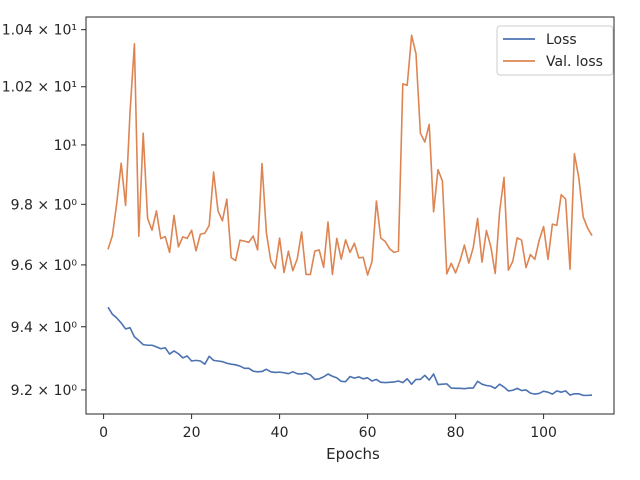 Image resolution: width=640 pixels, height=480 pixels. Describe the element at coordinates (328, 427) in the screenshot. I see `x-axis: 0 20 40 60 80 100` at that location.